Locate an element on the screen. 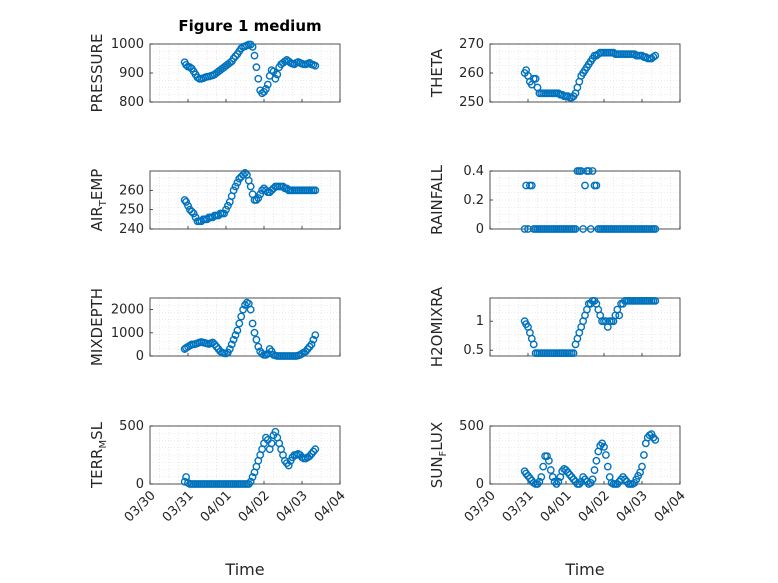  y-tick-label: 900 is located at coordinates (131, 73).